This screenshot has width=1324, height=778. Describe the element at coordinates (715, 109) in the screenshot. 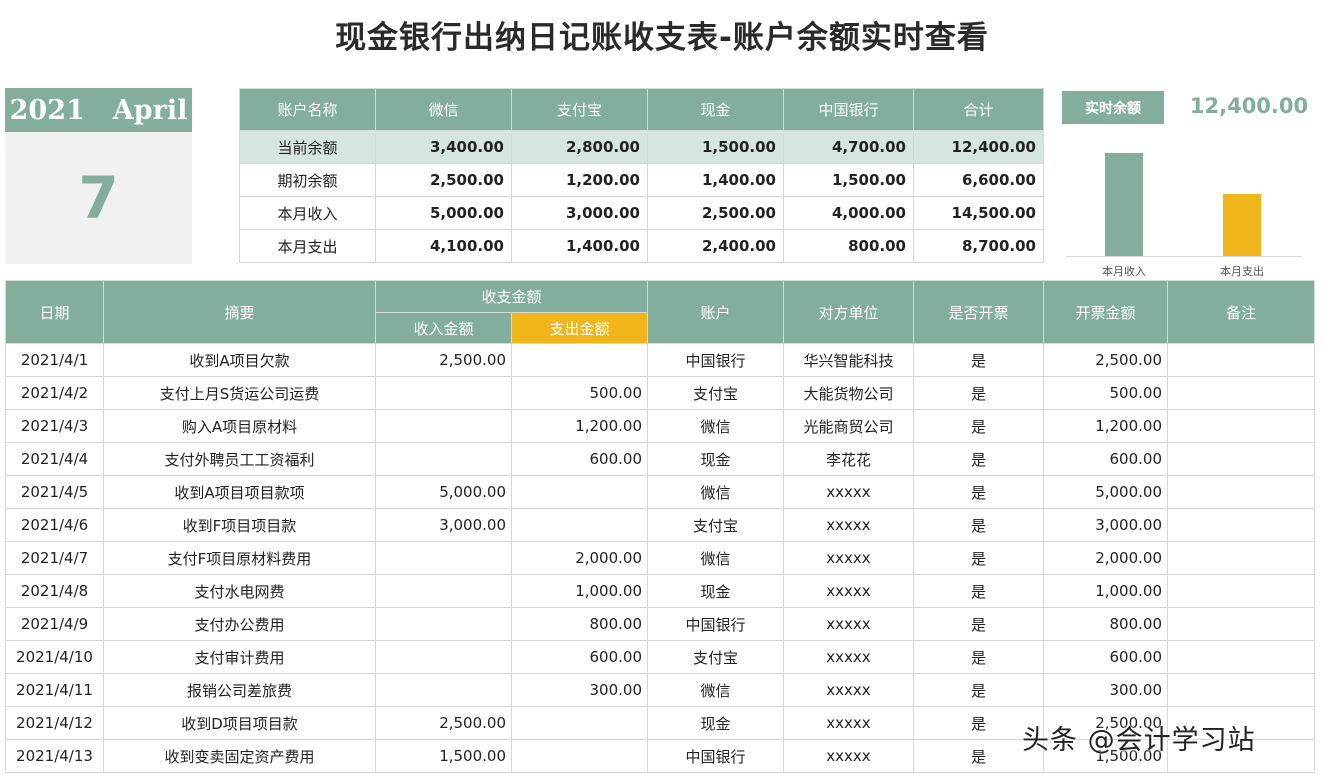

I see `summary-header-cell: 现金` at that location.